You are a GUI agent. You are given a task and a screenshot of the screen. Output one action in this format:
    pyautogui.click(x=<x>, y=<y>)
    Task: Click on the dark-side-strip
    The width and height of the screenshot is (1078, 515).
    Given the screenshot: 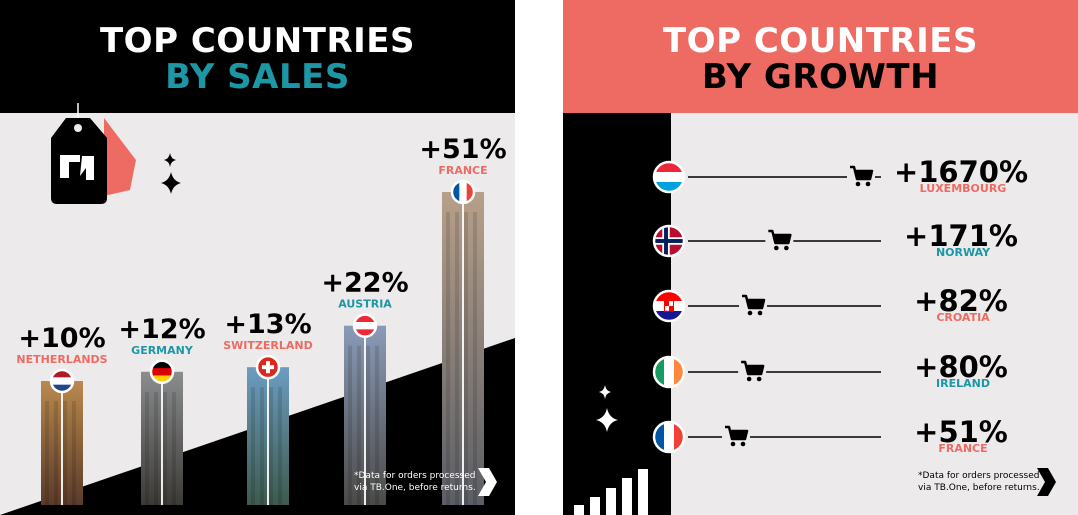 What is the action you would take?
    pyautogui.click(x=617, y=314)
    